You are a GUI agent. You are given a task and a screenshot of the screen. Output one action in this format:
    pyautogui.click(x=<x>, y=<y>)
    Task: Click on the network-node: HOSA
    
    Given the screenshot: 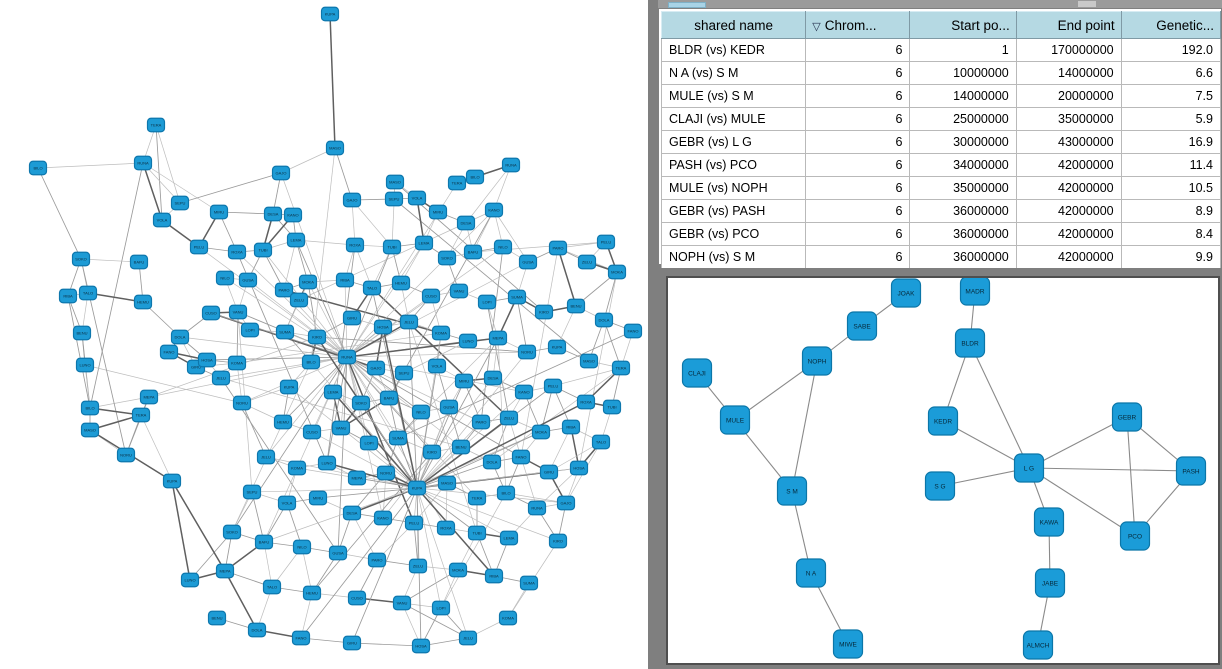 What is the action you would take?
    pyautogui.click(x=421, y=646)
    